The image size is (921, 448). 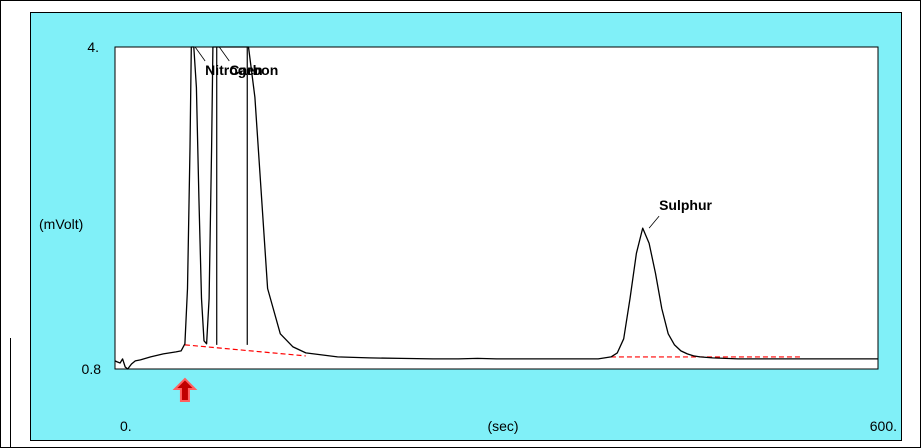 What do you see at coordinates (253, 70) in the screenshot?
I see `peak-label: Carbon` at bounding box center [253, 70].